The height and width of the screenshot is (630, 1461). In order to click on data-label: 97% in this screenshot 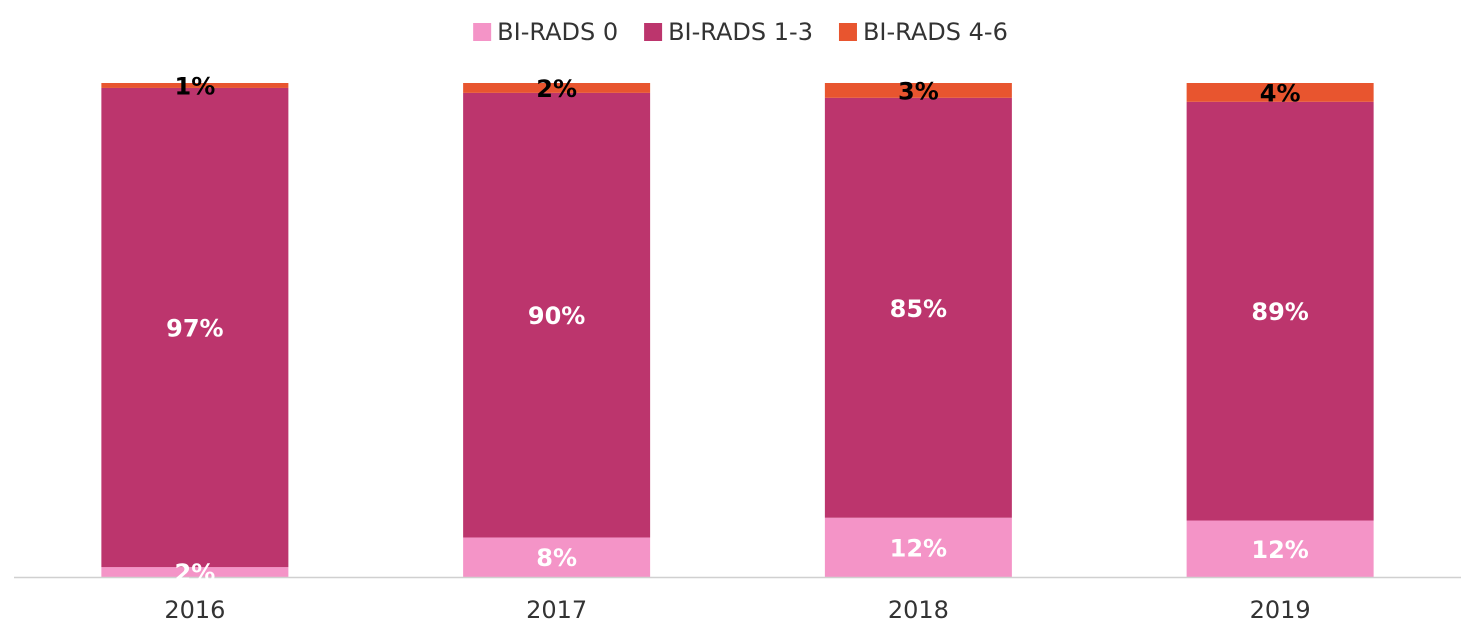, I will do `click(194, 329)`.